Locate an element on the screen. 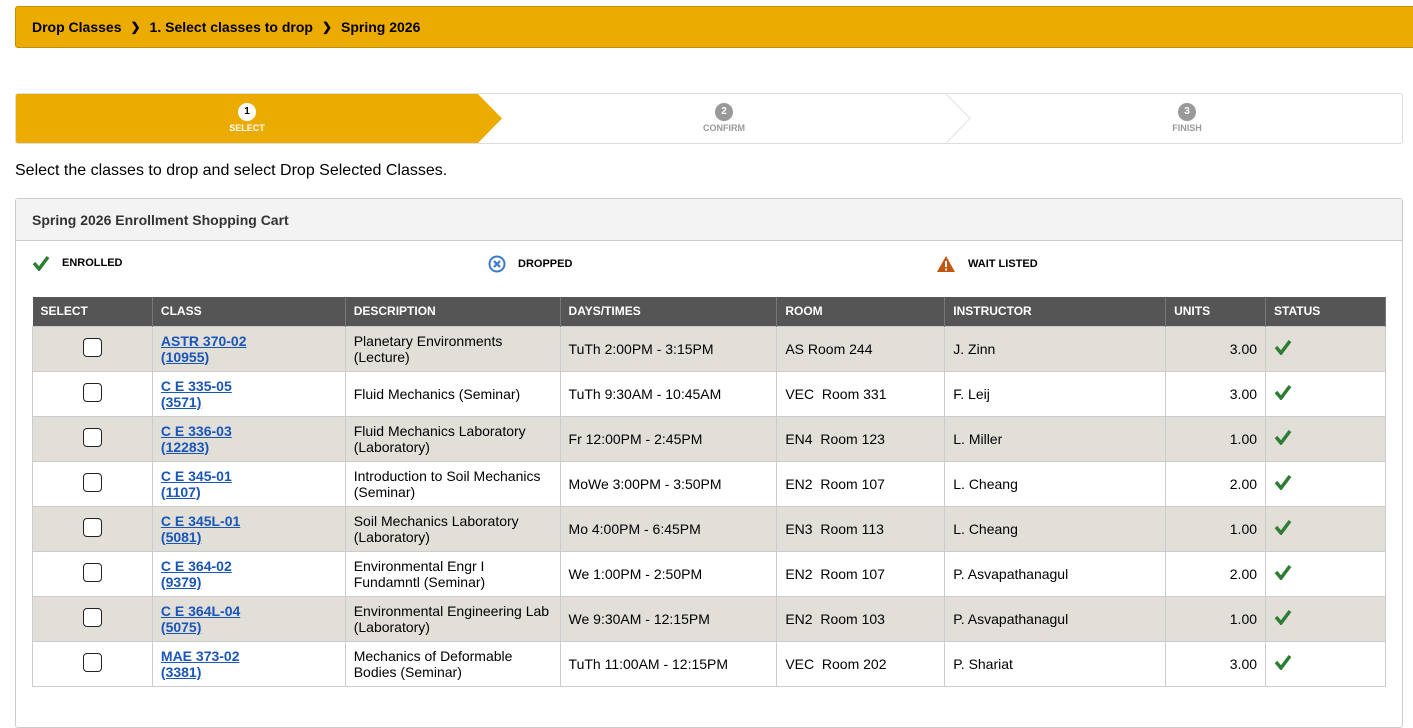  days-times-cell: TuTh 9:30AM - 10:45AM is located at coordinates (668, 393).